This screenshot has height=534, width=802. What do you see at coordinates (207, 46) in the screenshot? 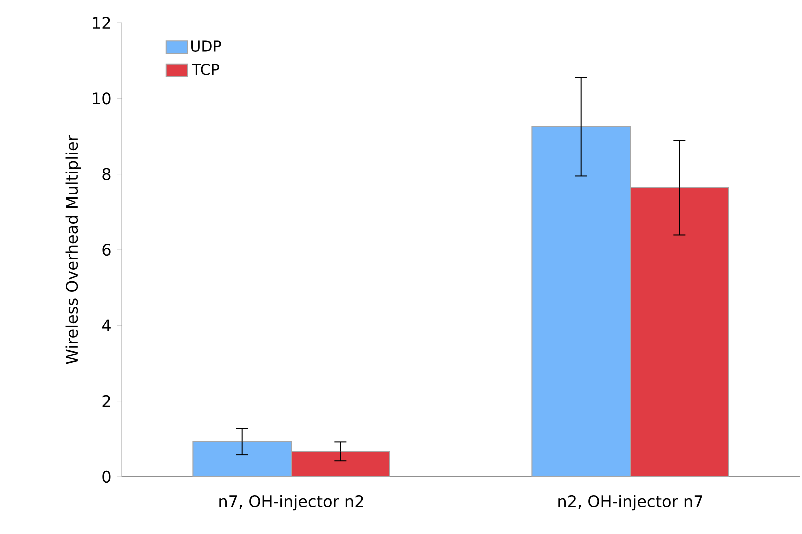
I see `legend-label: UDP` at bounding box center [207, 46].